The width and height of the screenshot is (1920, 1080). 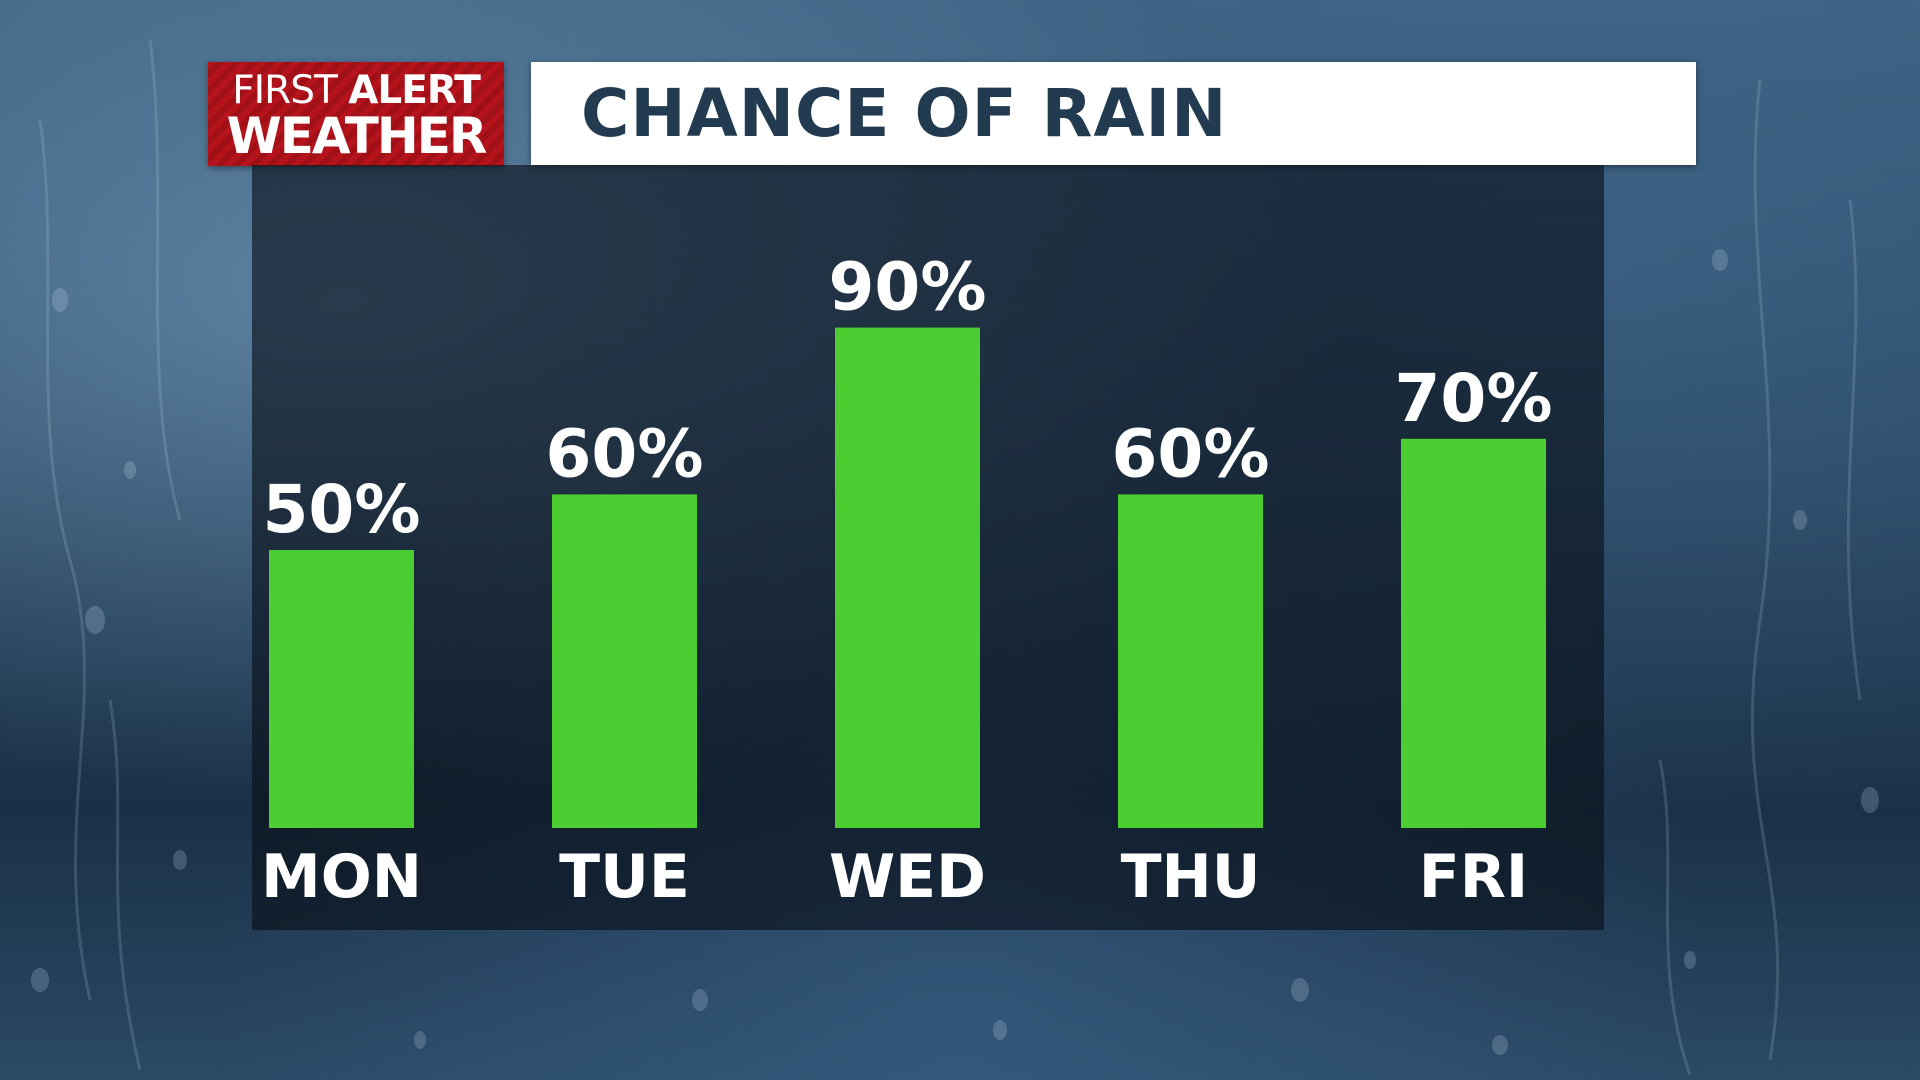 I want to click on value-label-fri: 70%, so click(x=1474, y=398).